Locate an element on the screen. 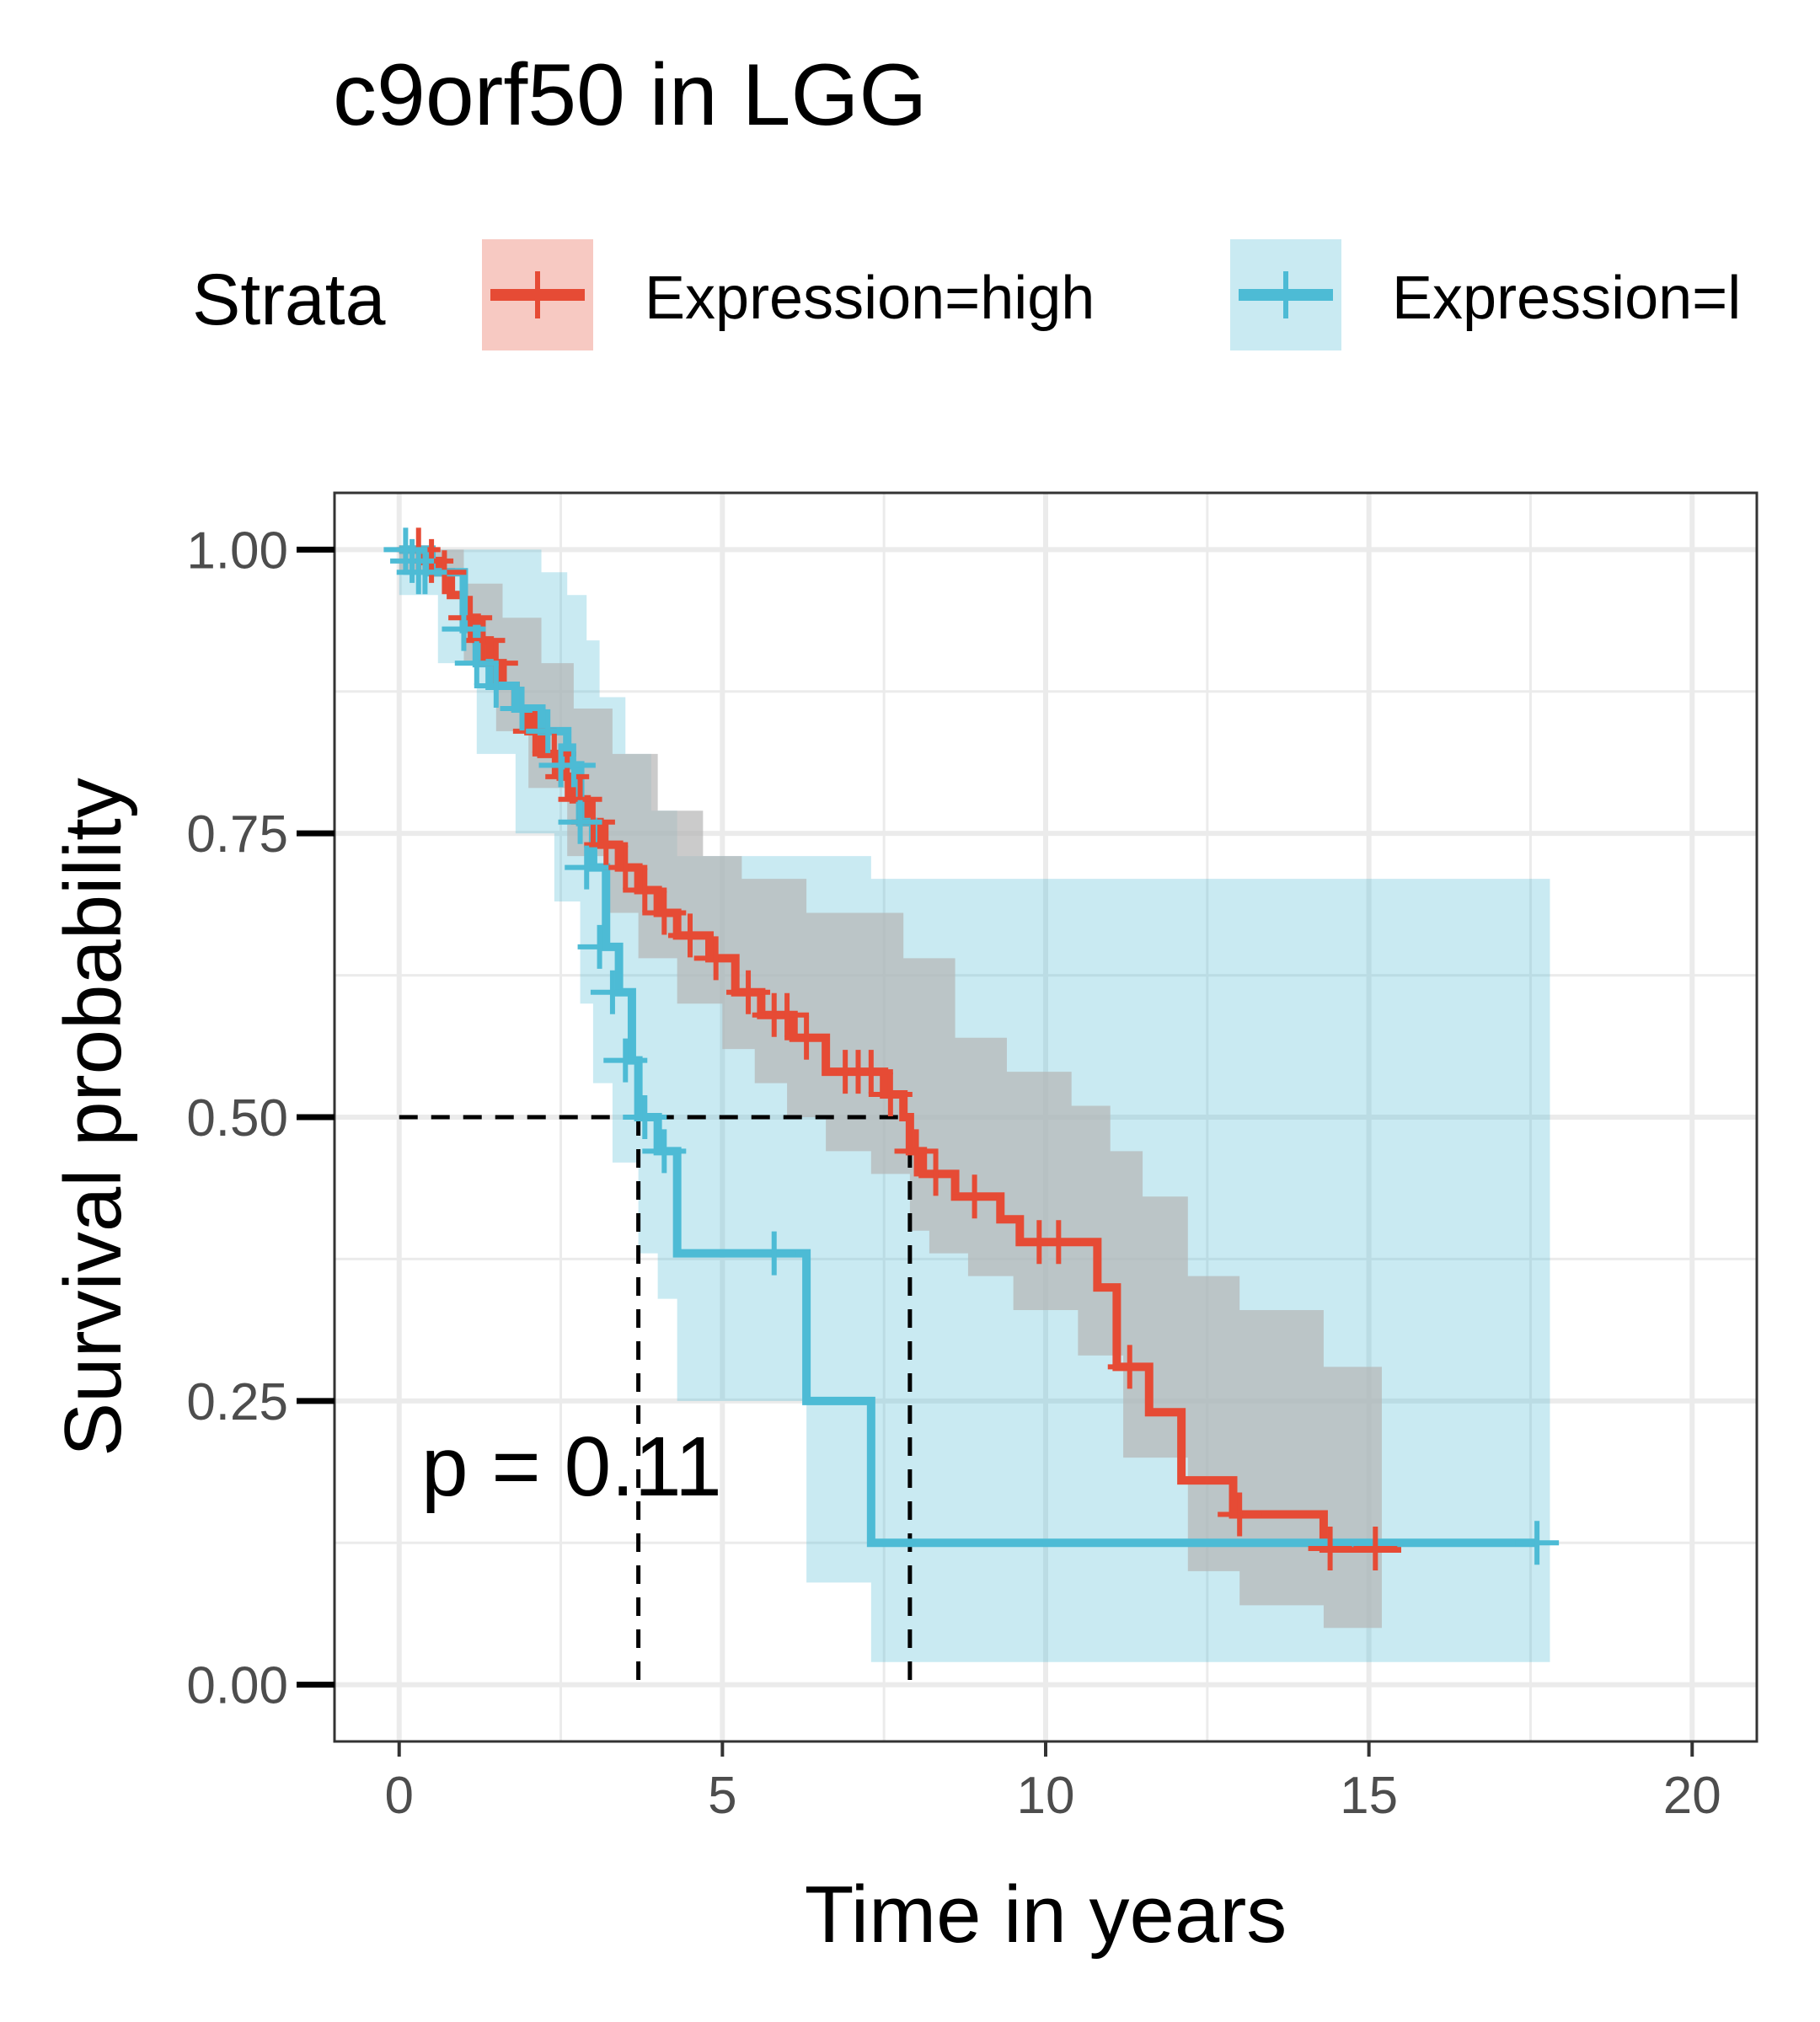 The width and height of the screenshot is (1820, 2022). x-tick-label-0: 0 is located at coordinates (398, 1796).